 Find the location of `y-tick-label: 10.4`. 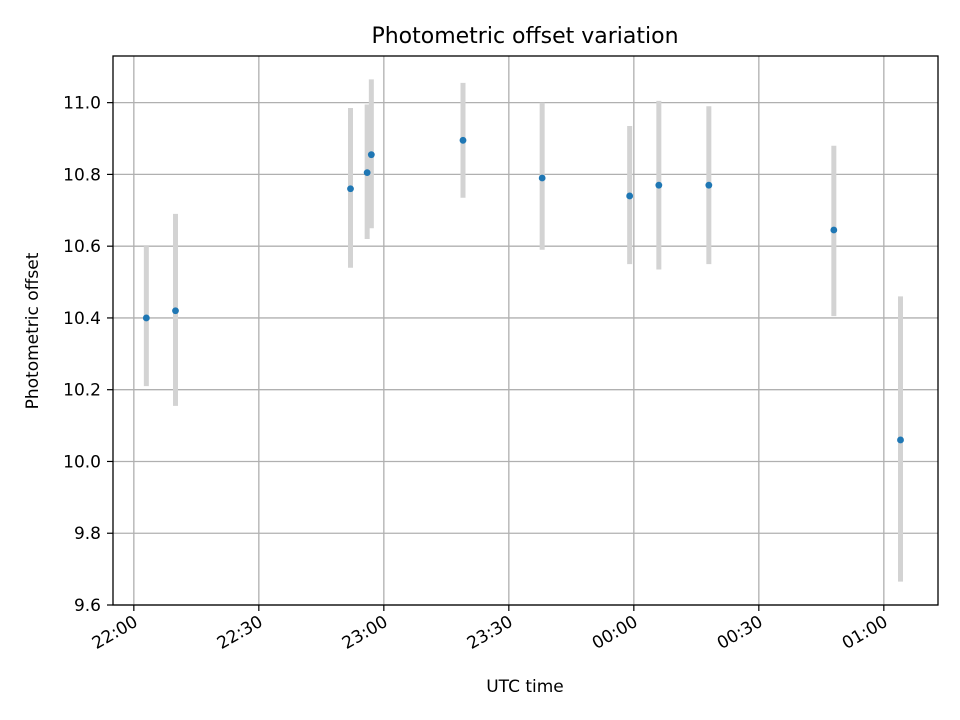

y-tick-label: 10.4 is located at coordinates (82, 319).